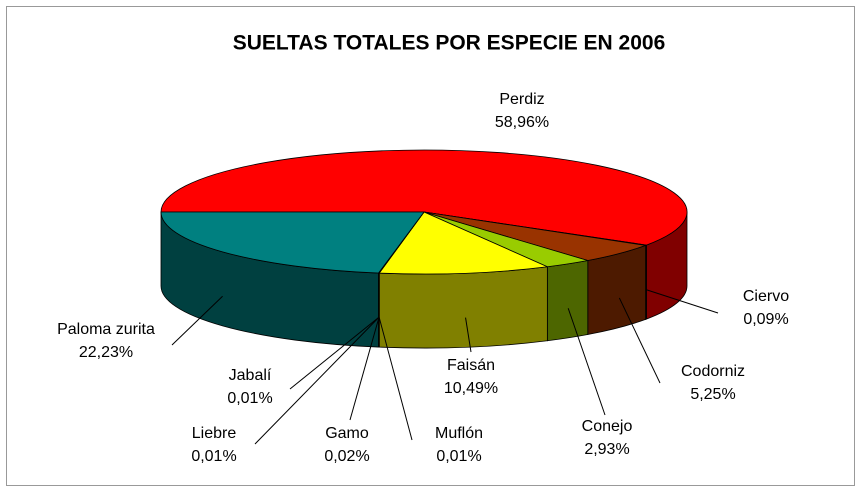 The image size is (861, 492). Describe the element at coordinates (106, 352) in the screenshot. I see `slice-value-label: 22,23%` at that location.